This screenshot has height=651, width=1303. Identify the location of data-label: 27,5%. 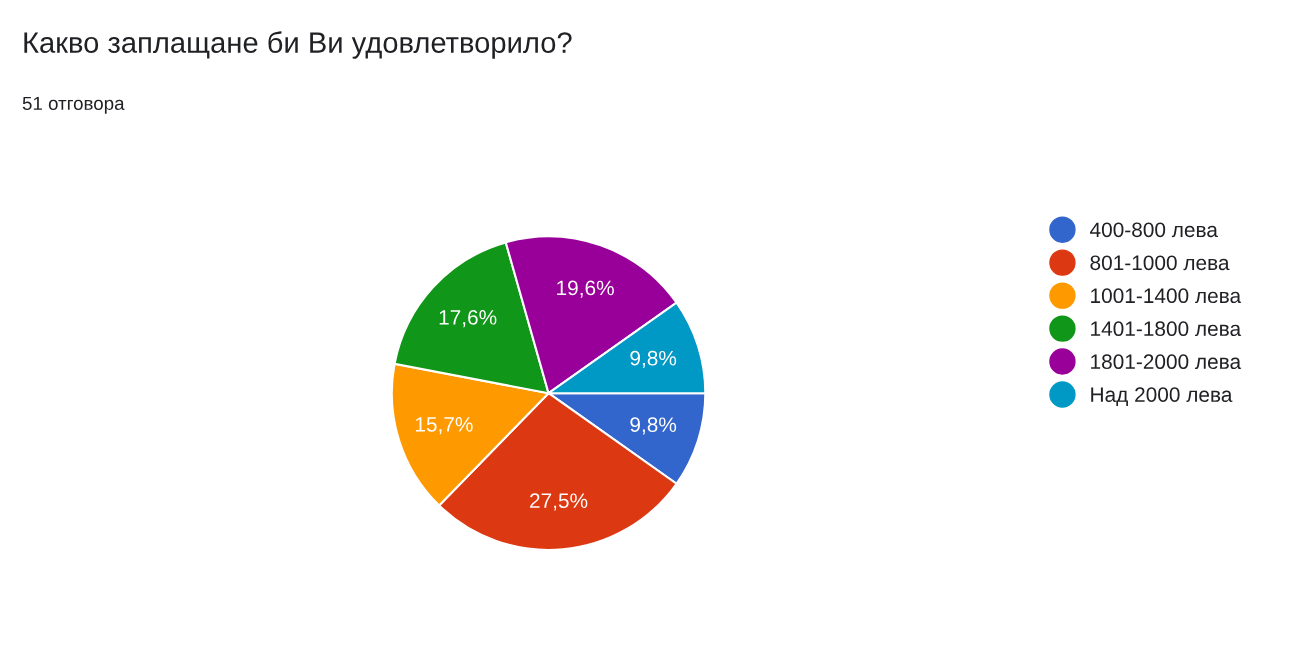
(559, 502).